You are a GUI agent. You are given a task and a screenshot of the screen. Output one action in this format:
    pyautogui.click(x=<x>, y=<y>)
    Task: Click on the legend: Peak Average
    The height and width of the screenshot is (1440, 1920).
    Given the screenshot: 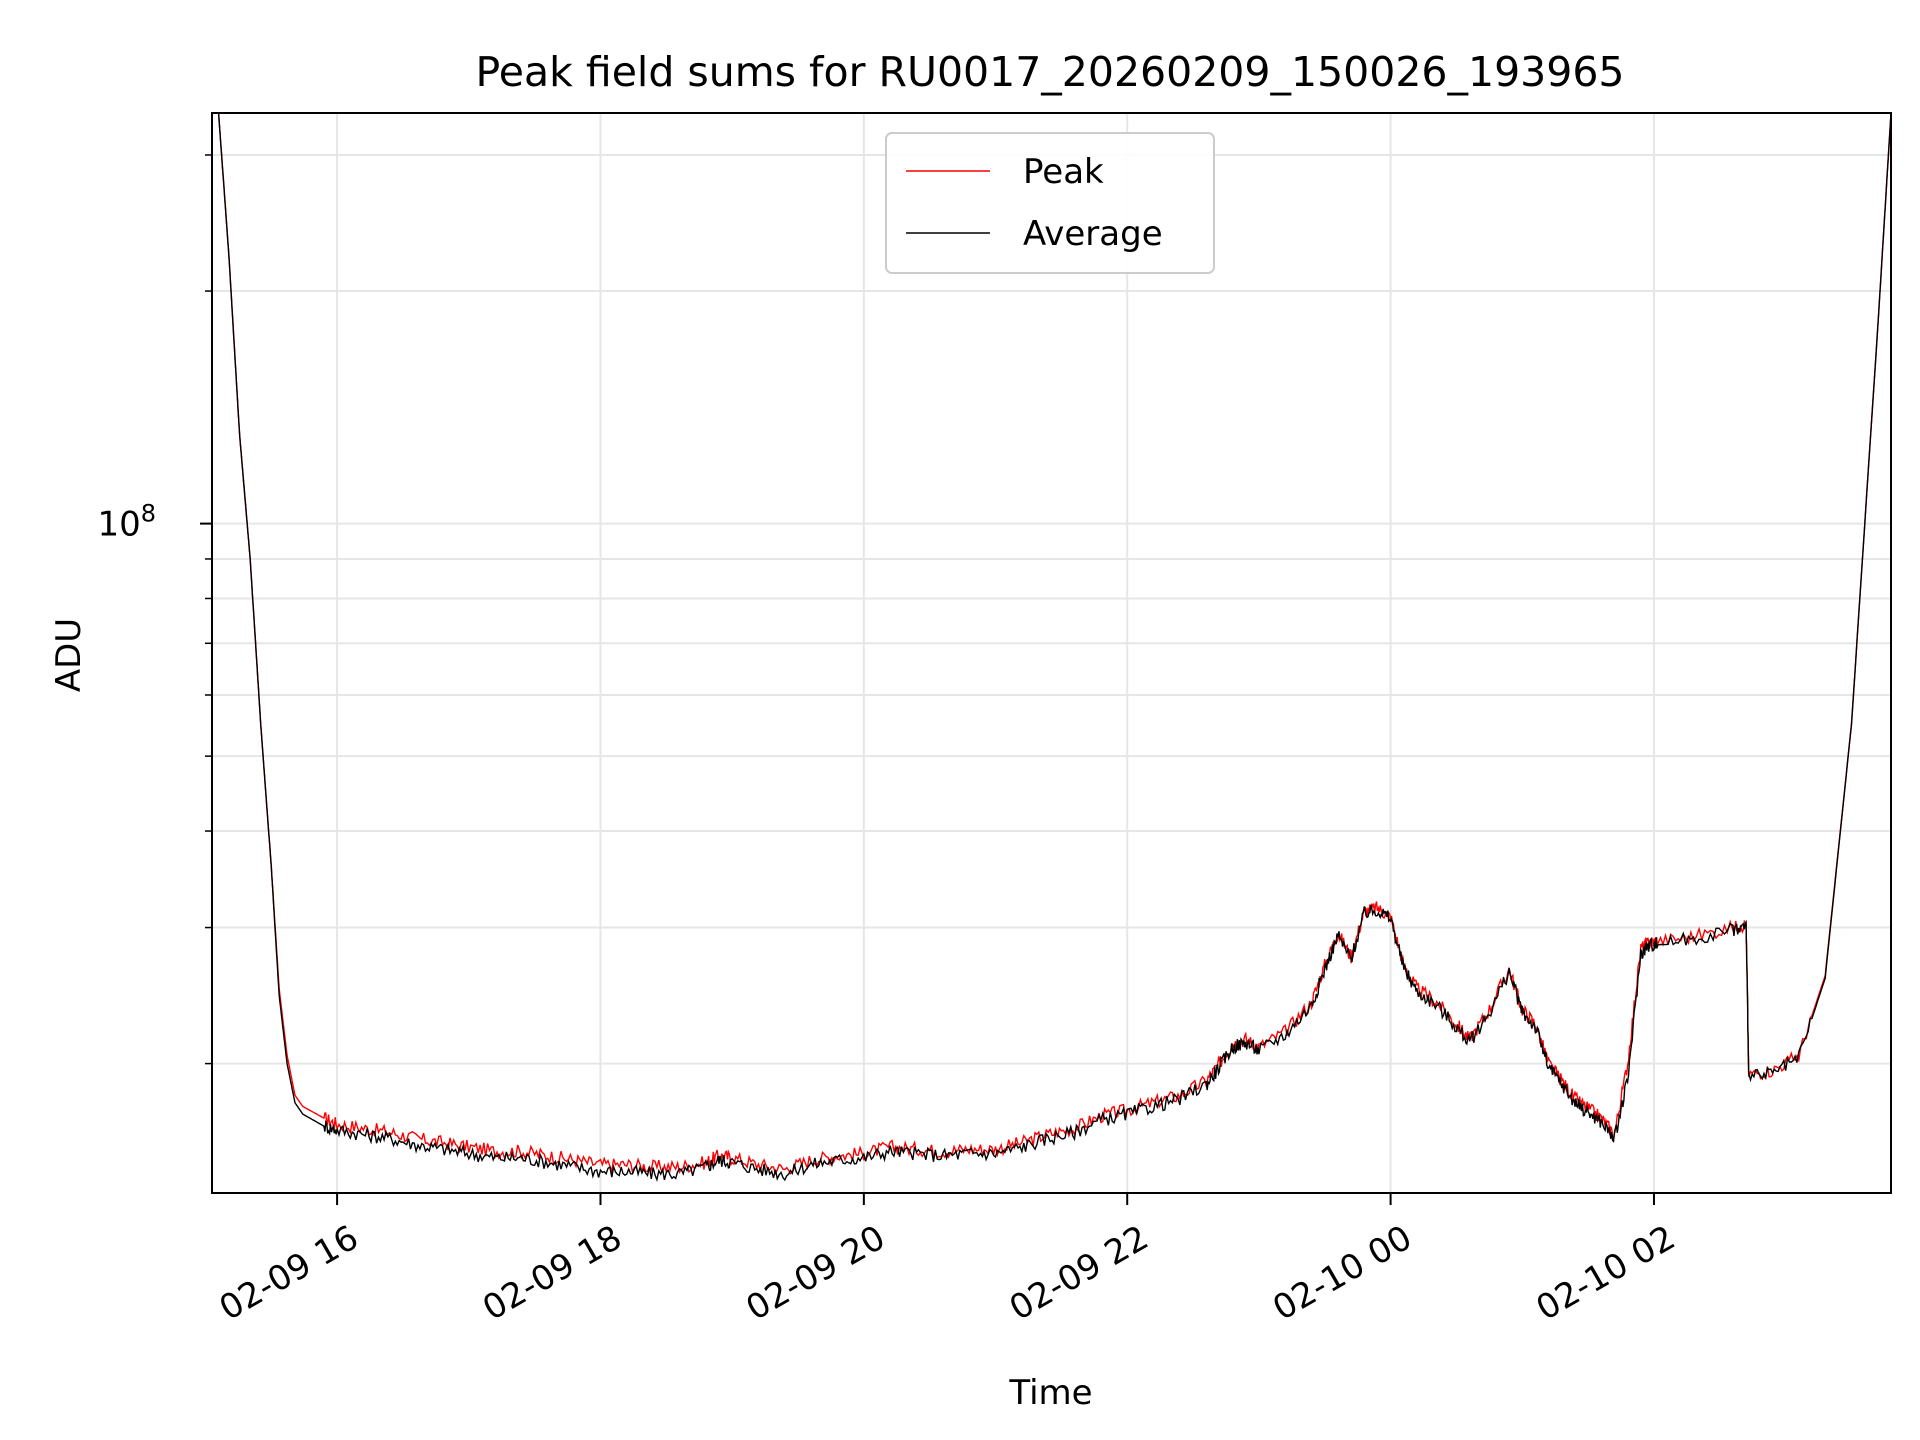 What is the action you would take?
    pyautogui.click(x=1050, y=203)
    